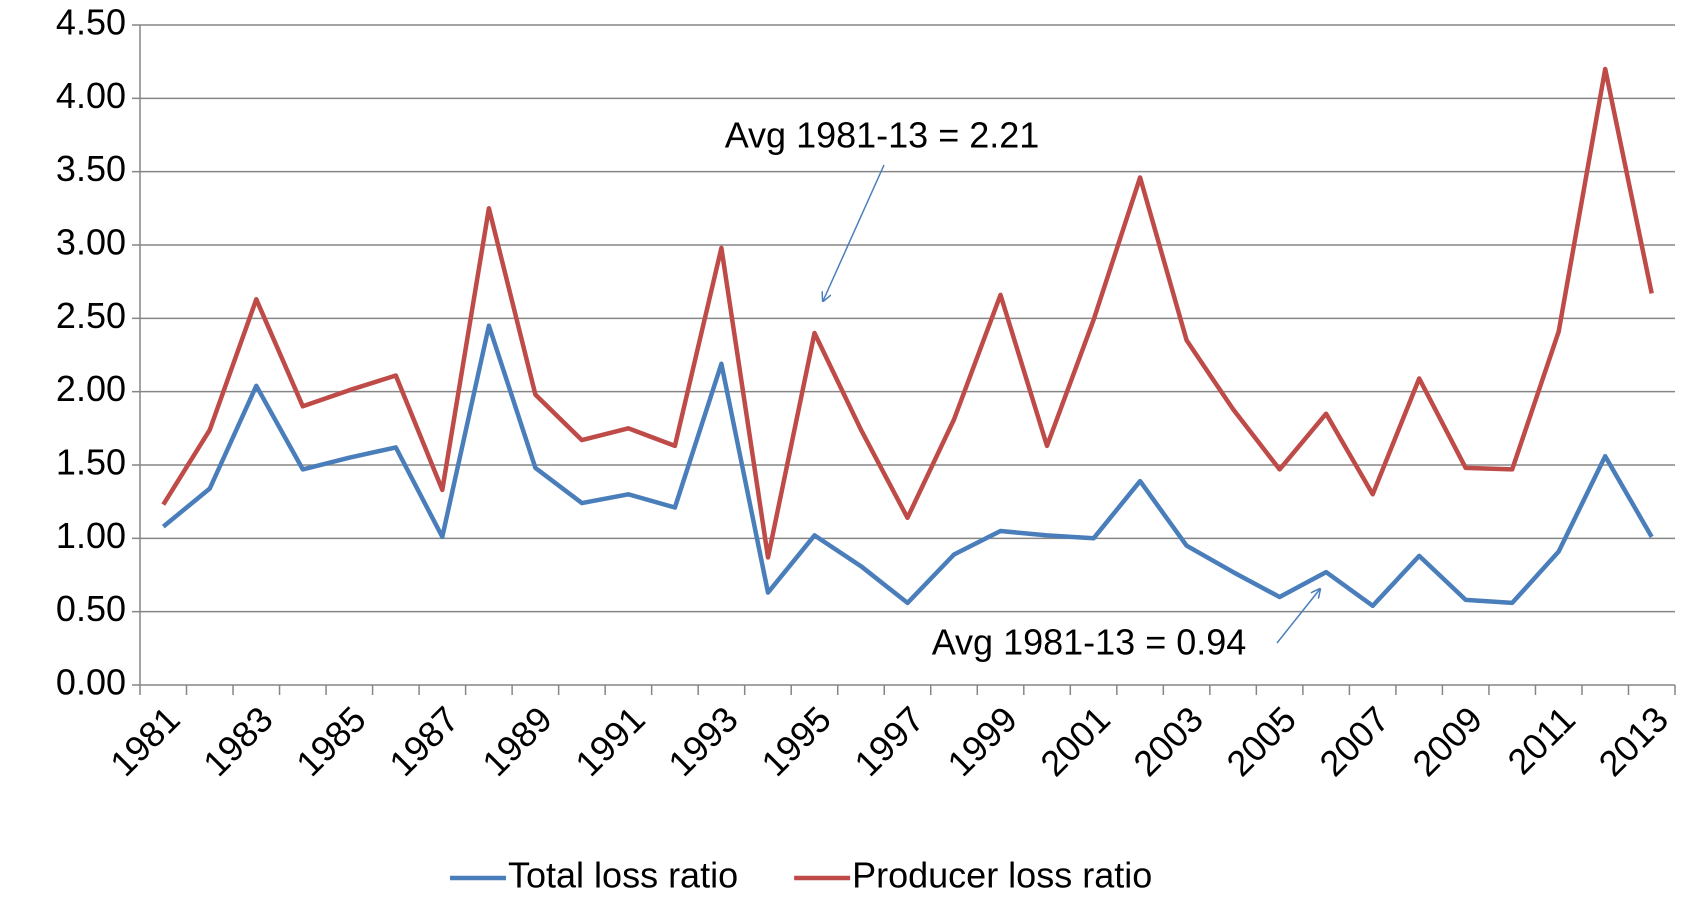  What do you see at coordinates (1261, 741) in the screenshot?
I see `x-tick-label: 2005` at bounding box center [1261, 741].